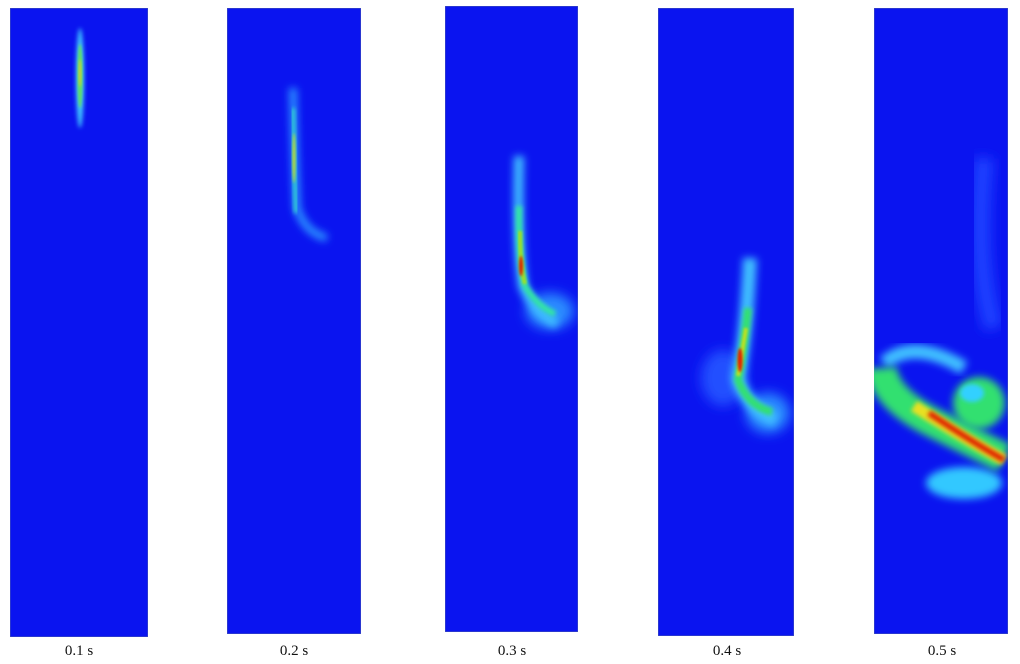 Image resolution: width=1020 pixels, height=664 pixels. I want to click on time-label-1: 0.1 s, so click(79, 651).